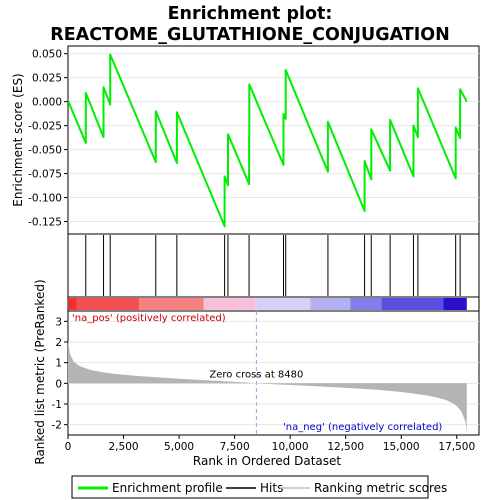 The image size is (500, 500). Describe the element at coordinates (45, 175) in the screenshot. I see `es-y-tick-label: -0.075` at that location.